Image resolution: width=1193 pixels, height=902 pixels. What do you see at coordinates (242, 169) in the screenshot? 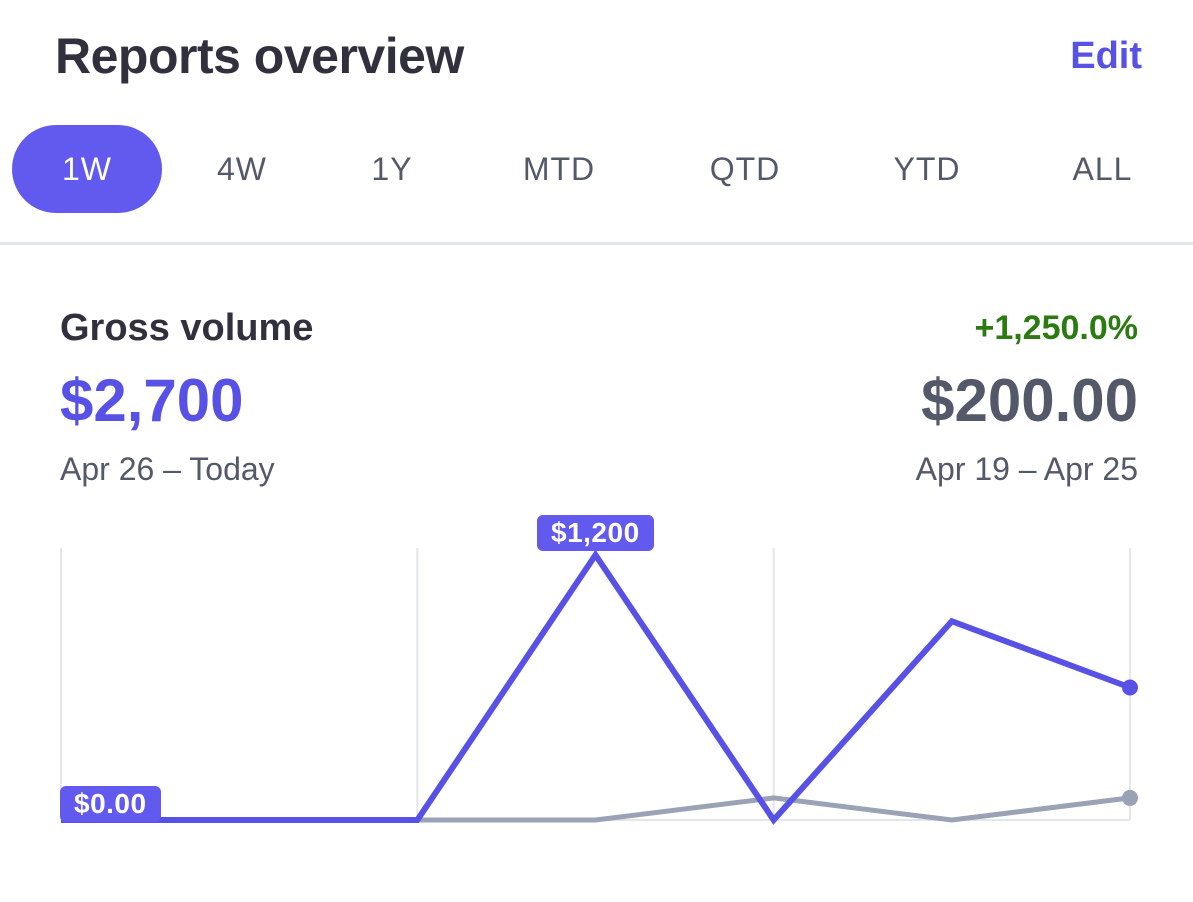
I see `tab-4w: 4W` at bounding box center [242, 169].